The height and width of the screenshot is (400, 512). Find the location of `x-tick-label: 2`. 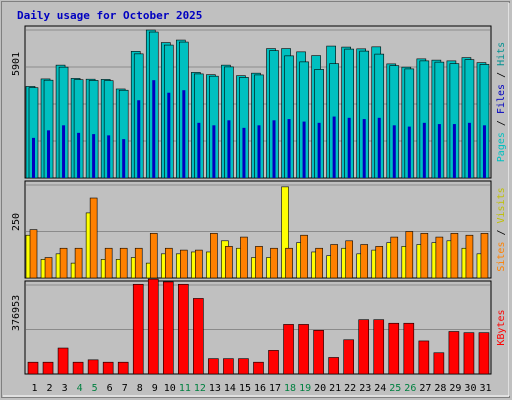

x-tick-label: 2 is located at coordinates (50, 388).